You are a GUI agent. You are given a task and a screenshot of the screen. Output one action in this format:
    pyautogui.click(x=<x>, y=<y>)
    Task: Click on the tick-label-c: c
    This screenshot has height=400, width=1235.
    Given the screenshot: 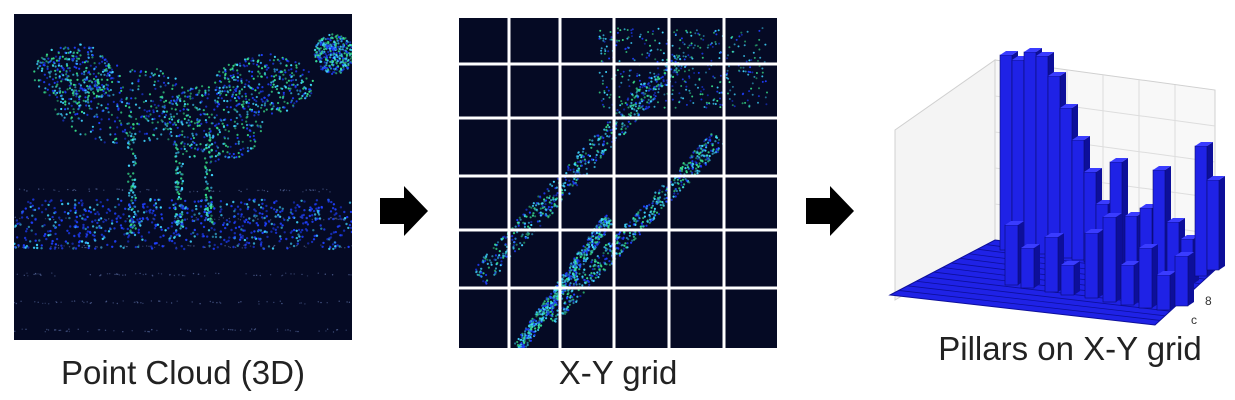 What is the action you would take?
    pyautogui.click(x=1194, y=320)
    